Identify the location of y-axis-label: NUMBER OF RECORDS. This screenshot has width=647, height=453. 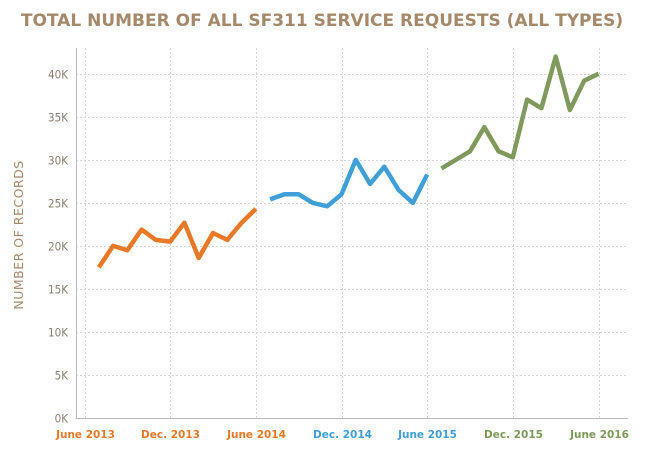
(18, 234).